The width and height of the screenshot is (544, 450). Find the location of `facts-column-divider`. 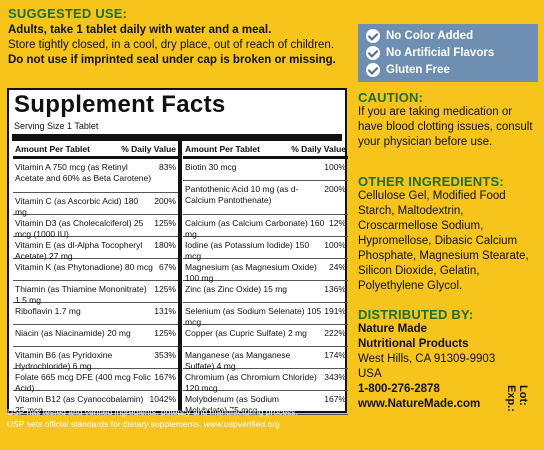

facts-column-divider is located at coordinates (180, 272).